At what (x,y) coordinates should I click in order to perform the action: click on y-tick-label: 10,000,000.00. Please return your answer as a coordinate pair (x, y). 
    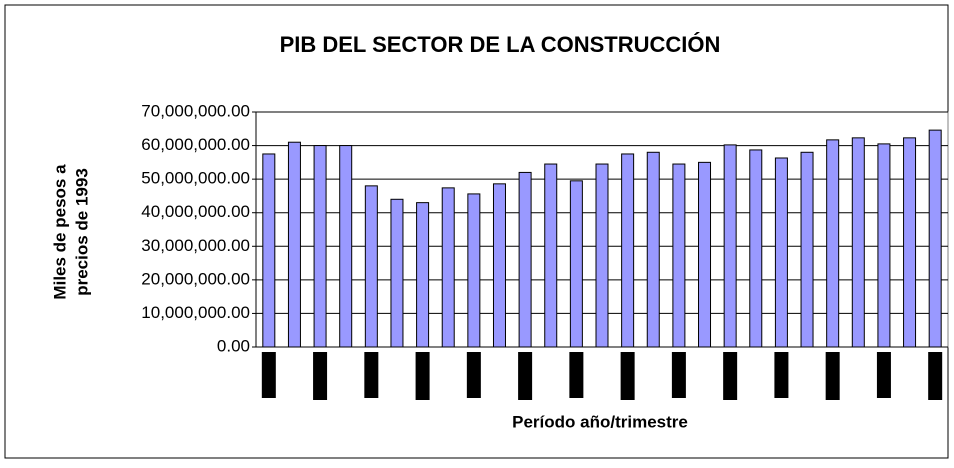
    Looking at the image, I should click on (195, 312).